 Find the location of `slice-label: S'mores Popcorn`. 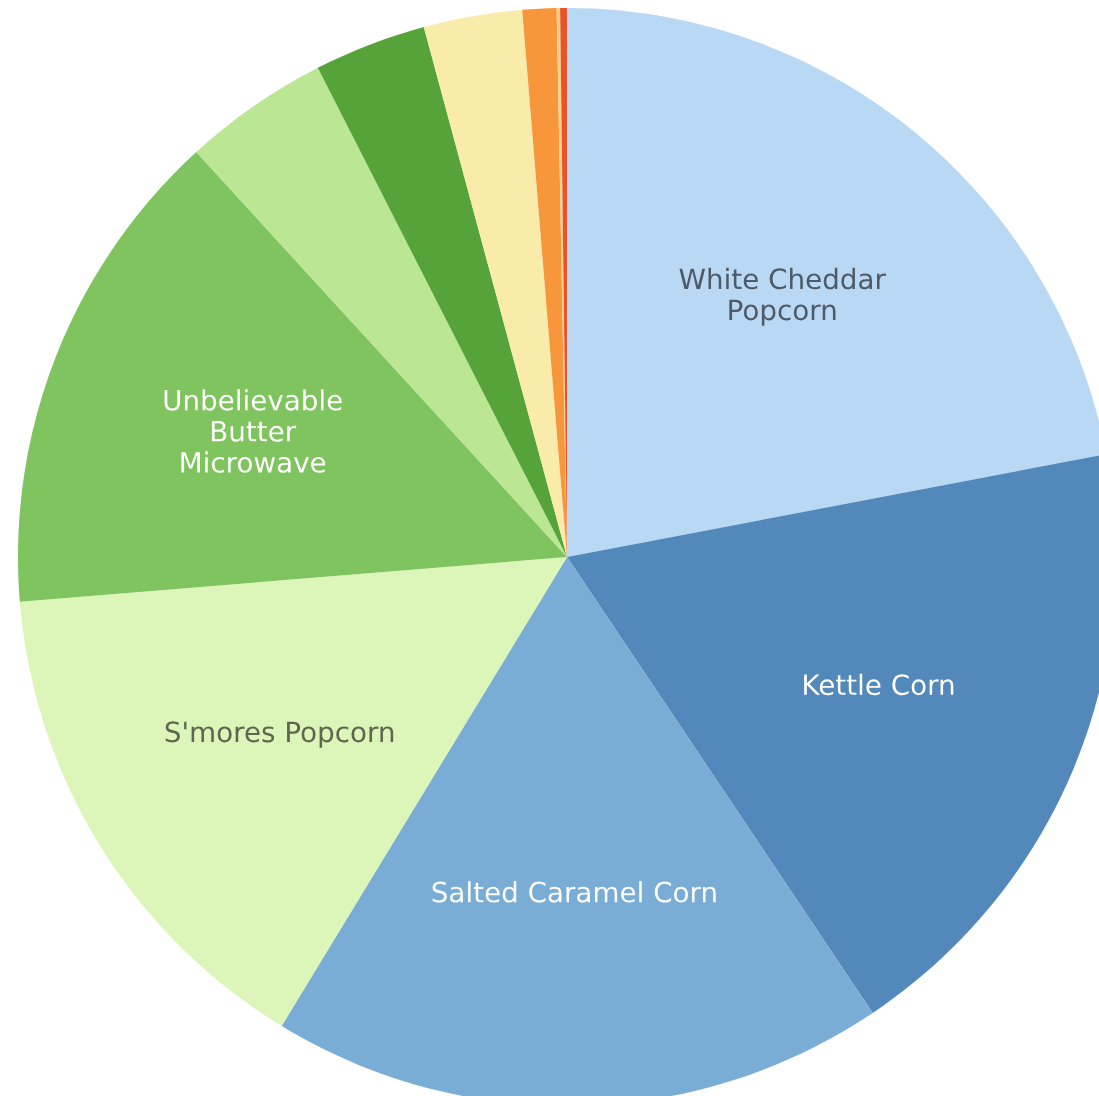

slice-label: S'mores Popcorn is located at coordinates (279, 734).